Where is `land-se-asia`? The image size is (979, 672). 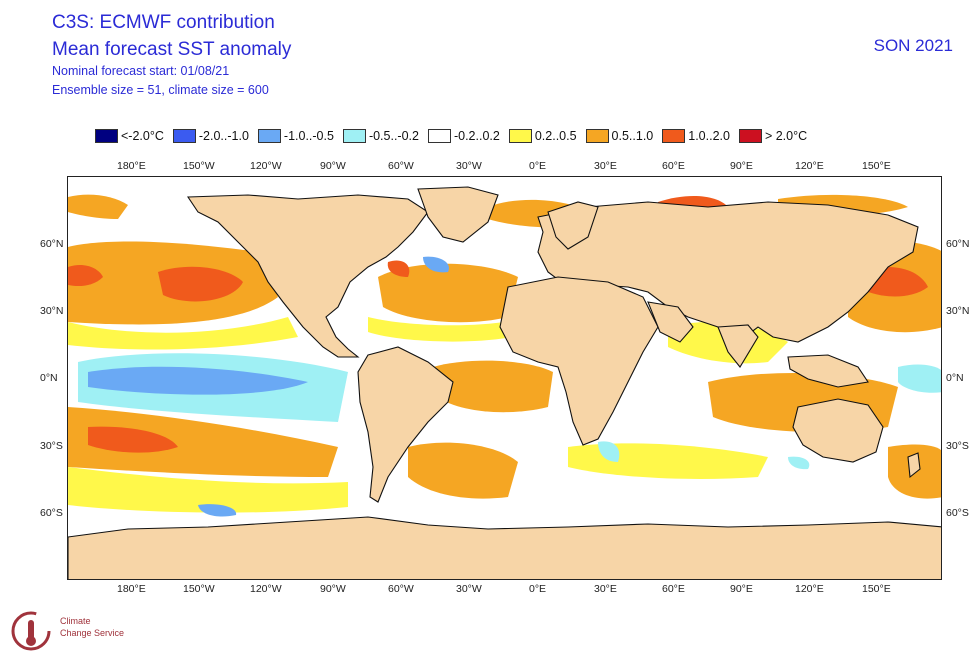 land-se-asia is located at coordinates (828, 371).